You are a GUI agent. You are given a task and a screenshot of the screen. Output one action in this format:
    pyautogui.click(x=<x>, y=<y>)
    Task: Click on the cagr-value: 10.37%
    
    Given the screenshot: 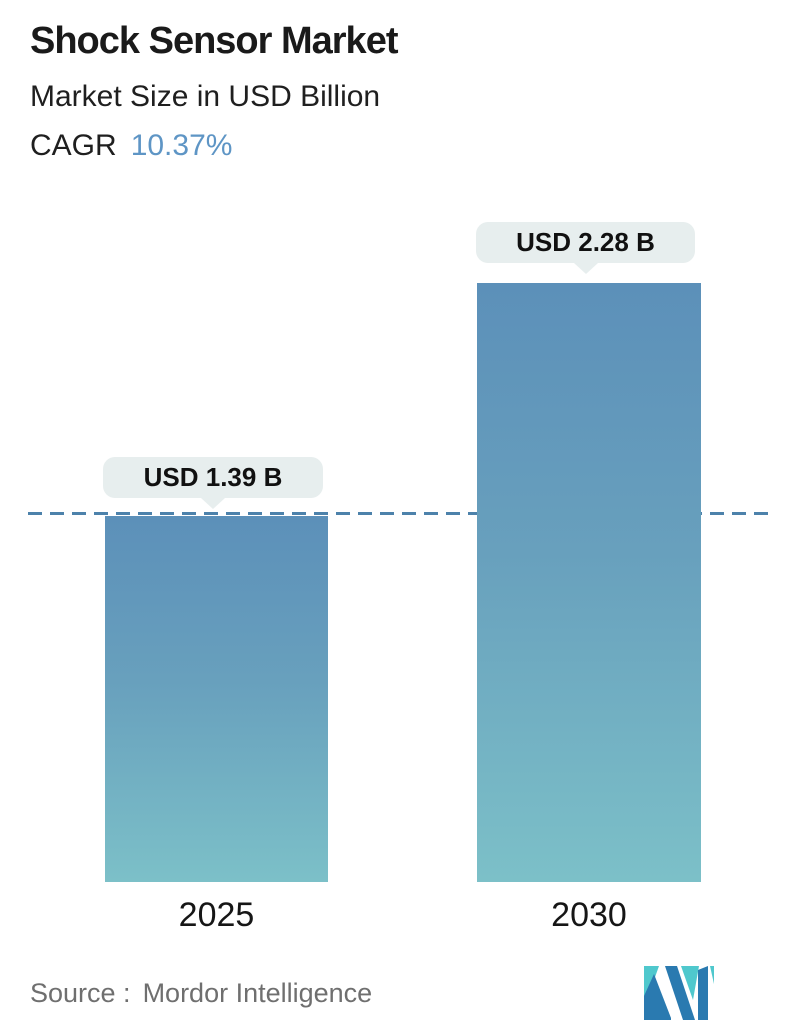 What is the action you would take?
    pyautogui.click(x=181, y=145)
    